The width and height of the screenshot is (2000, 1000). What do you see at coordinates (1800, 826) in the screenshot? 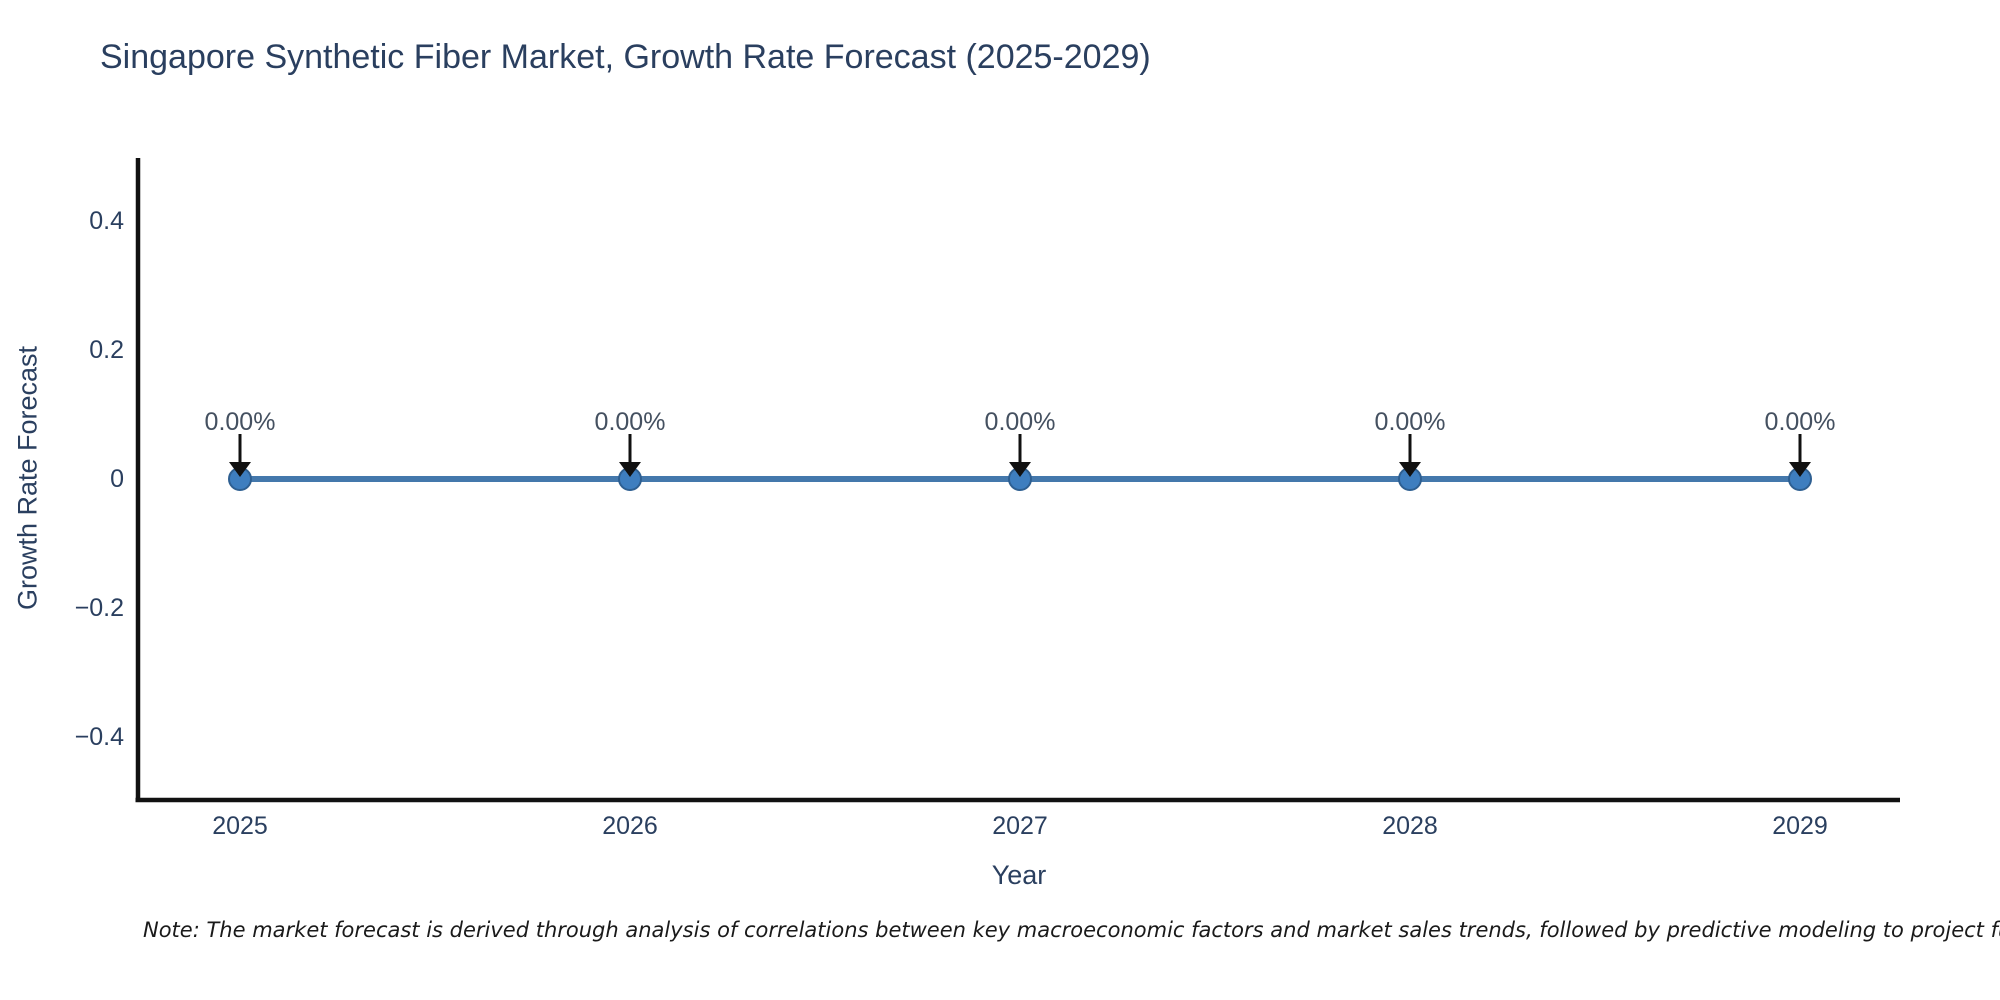
I see `x-tick-label: 2029` at bounding box center [1800, 826].